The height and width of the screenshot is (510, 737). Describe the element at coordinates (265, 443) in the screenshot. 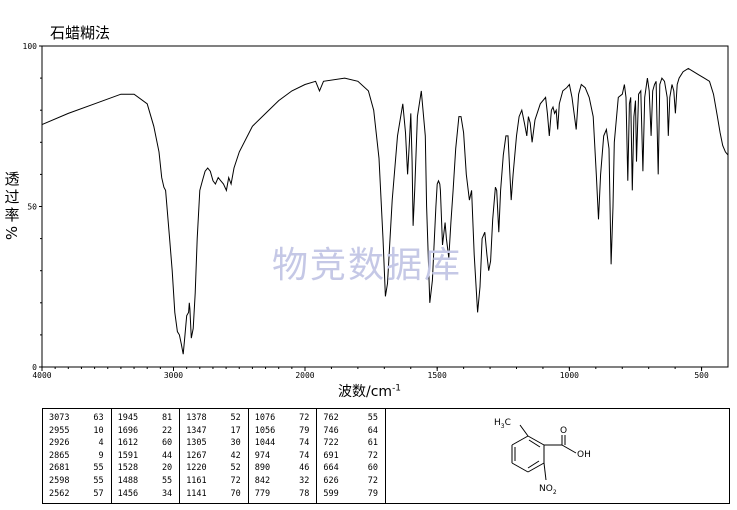

I see `peak-wavenumber: 1044` at that location.